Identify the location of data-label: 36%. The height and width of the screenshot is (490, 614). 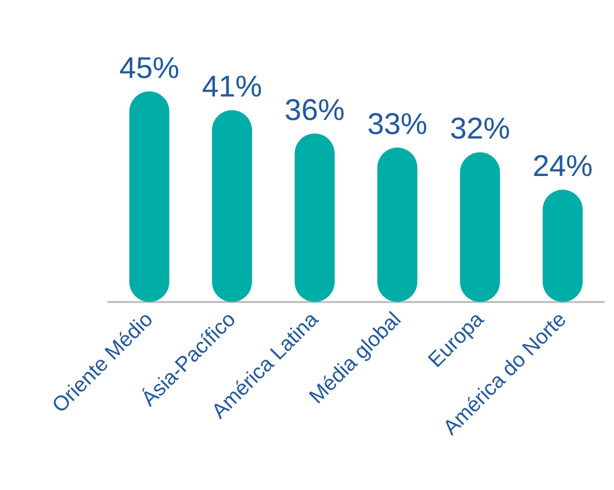
(314, 111).